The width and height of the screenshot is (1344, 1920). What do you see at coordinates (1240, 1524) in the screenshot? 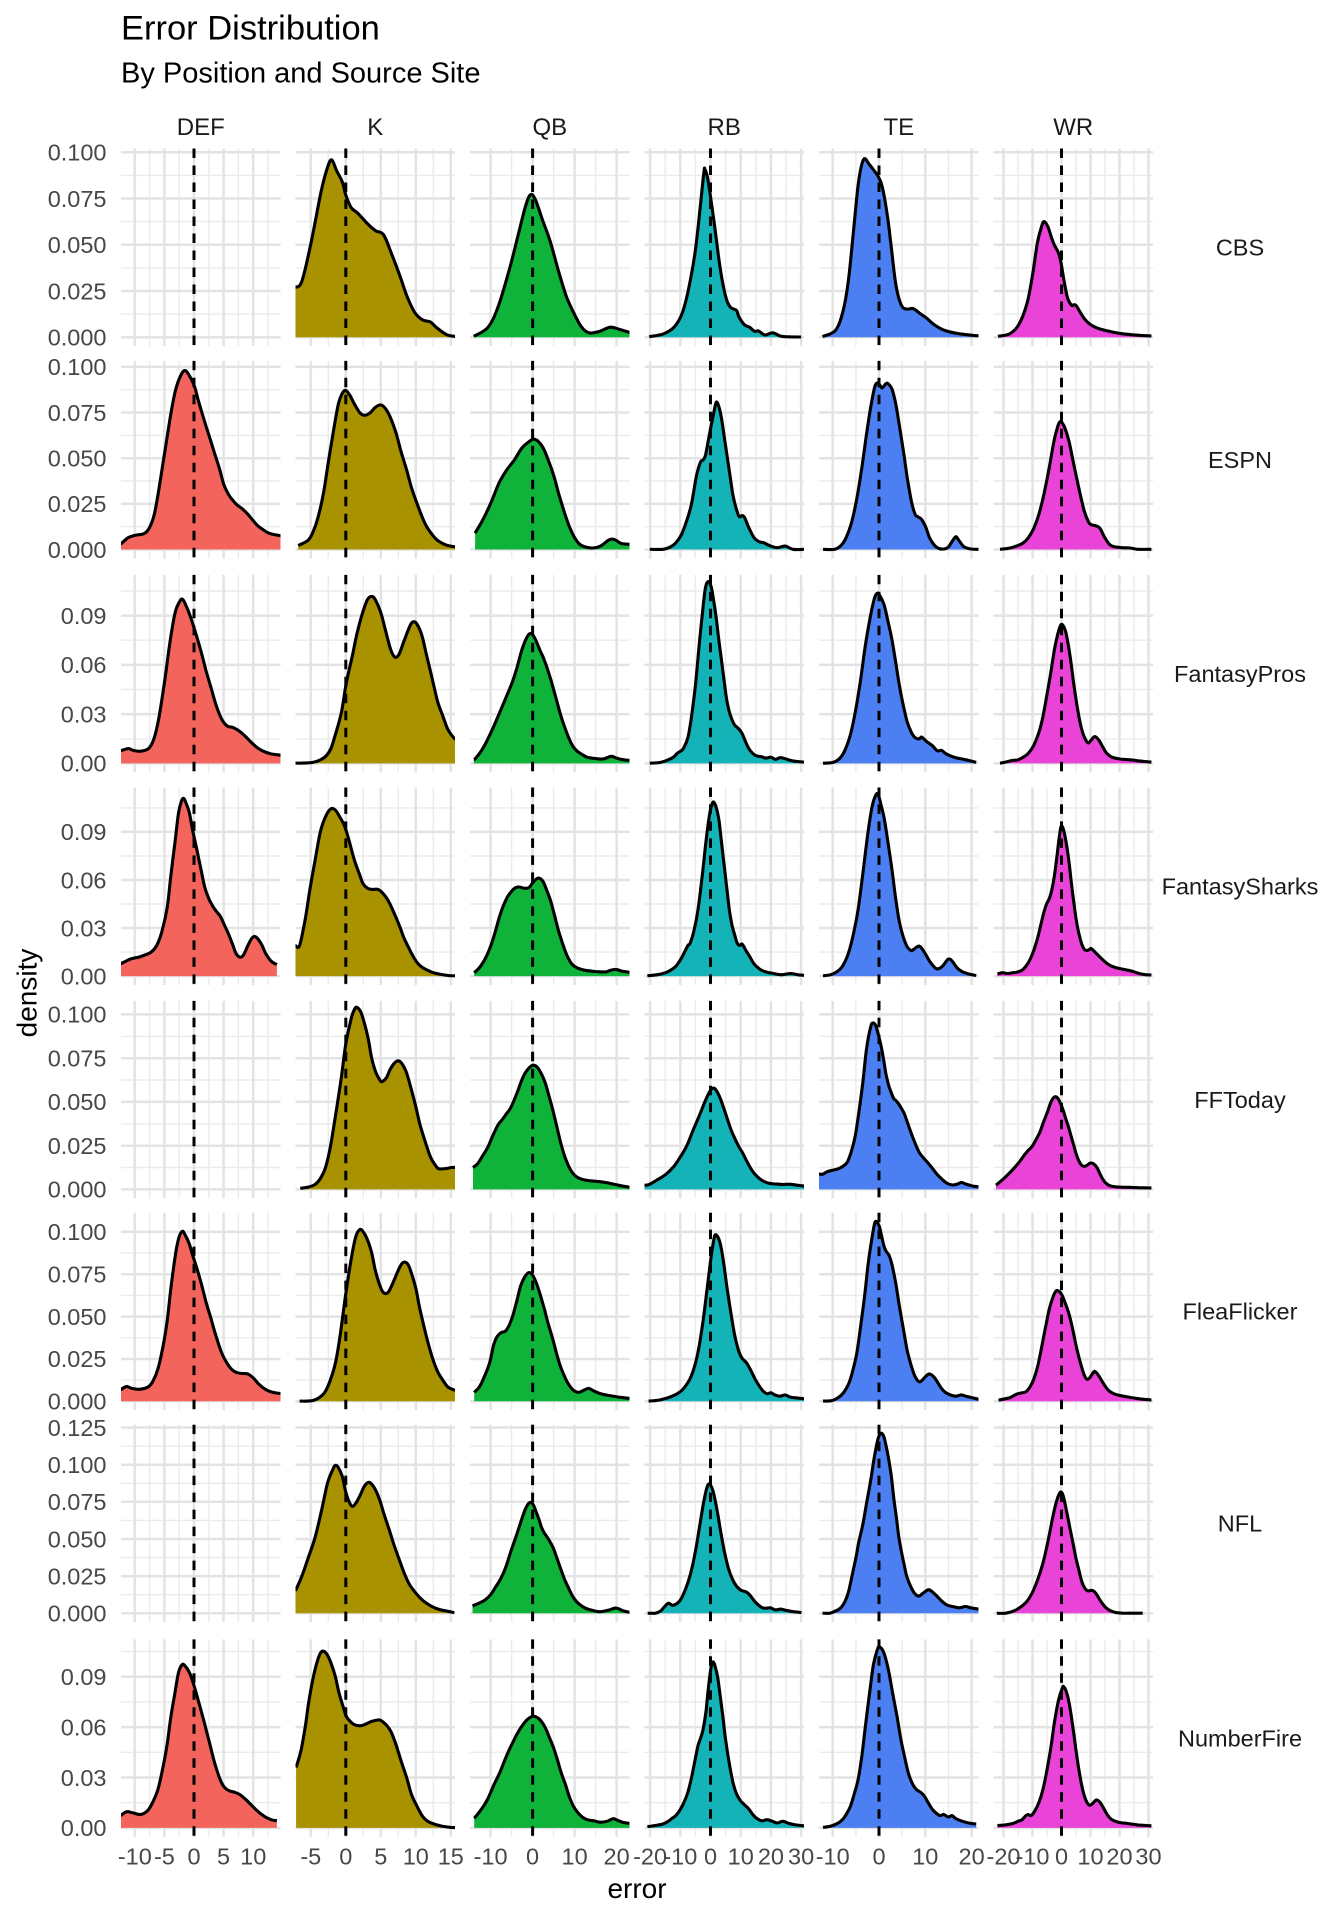
I see `svg-text: NFL` at bounding box center [1240, 1524].